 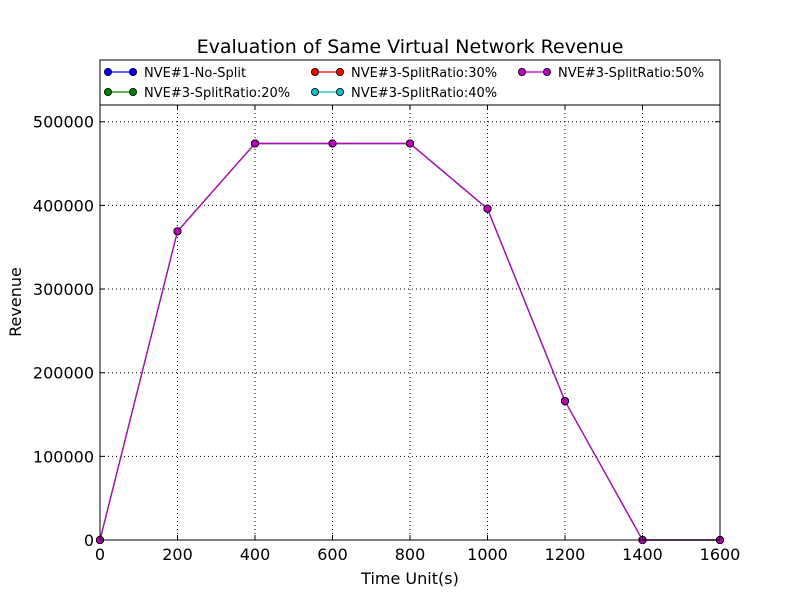 I want to click on y-tick-label: 200000, so click(x=63, y=373).